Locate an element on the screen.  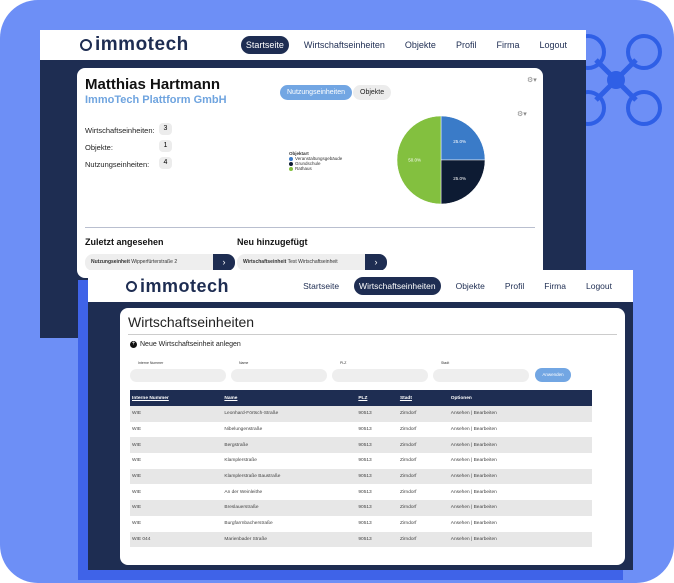
new-wirtschaftseinheit-button: + Neue Wirtschaftseinheit anlegen is located at coordinates (185, 344).